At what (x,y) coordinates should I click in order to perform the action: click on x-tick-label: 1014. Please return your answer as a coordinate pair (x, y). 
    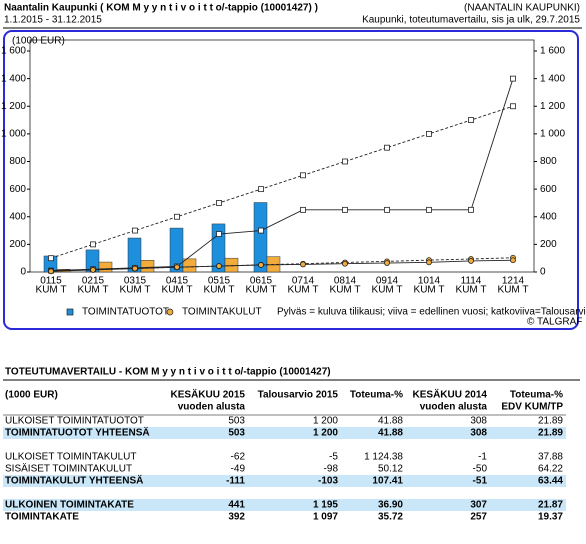
    Looking at the image, I should click on (429, 281).